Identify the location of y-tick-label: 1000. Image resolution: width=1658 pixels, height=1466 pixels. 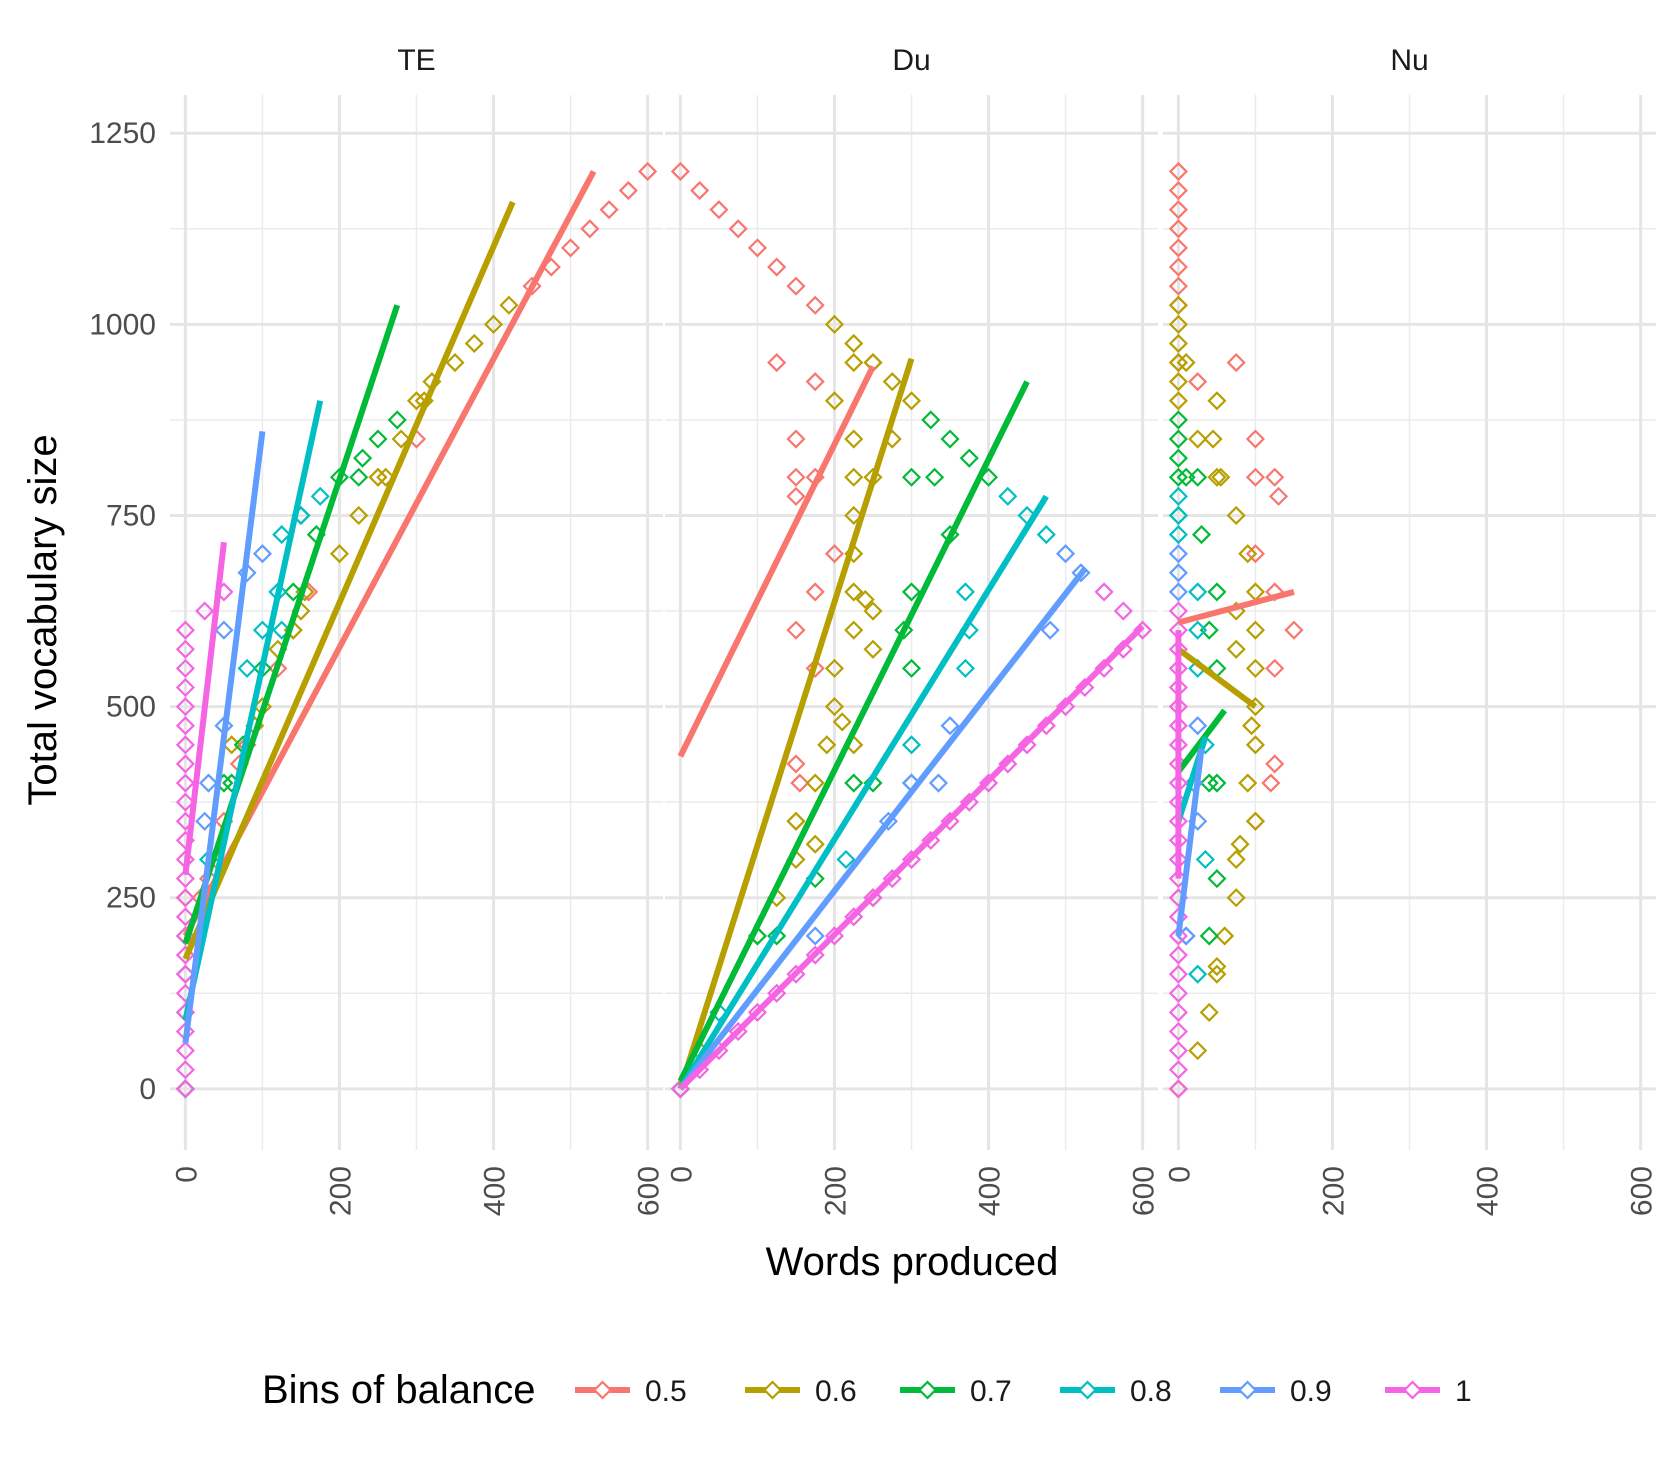
(122, 324).